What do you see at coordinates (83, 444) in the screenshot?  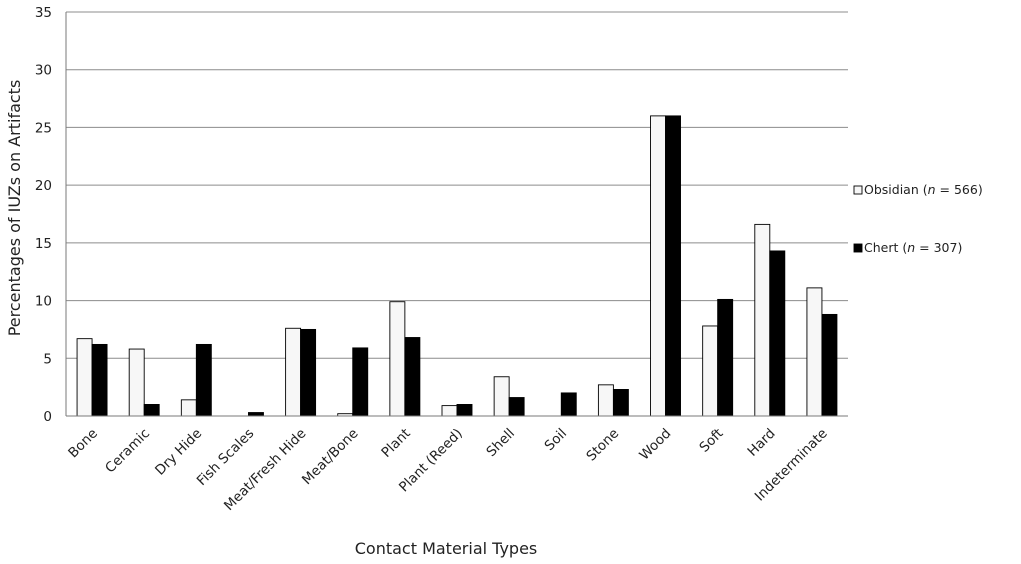 I see `x-tick-label: Bone` at bounding box center [83, 444].